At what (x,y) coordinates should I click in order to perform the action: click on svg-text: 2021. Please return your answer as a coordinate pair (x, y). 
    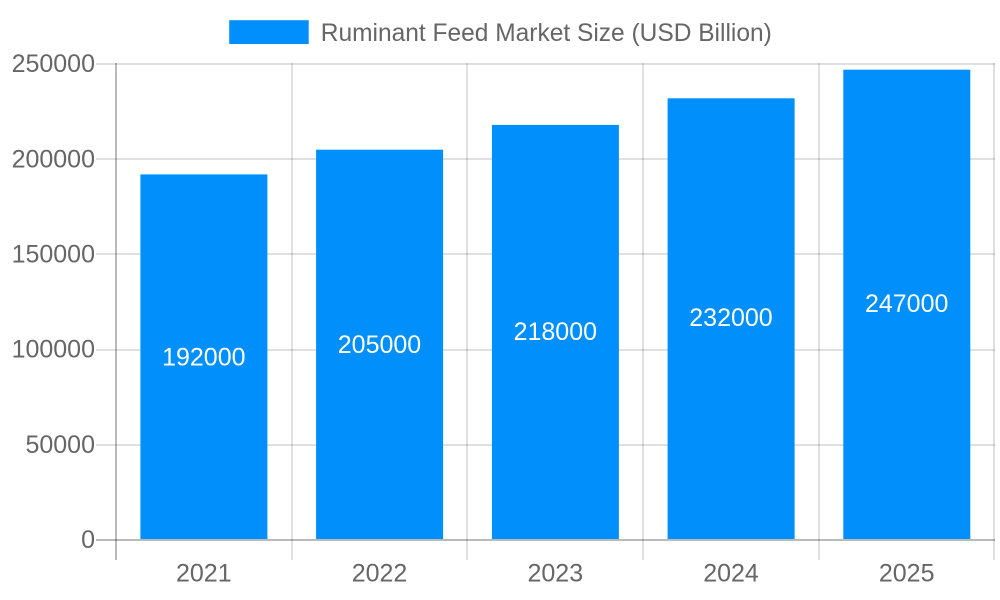
    Looking at the image, I should click on (204, 574).